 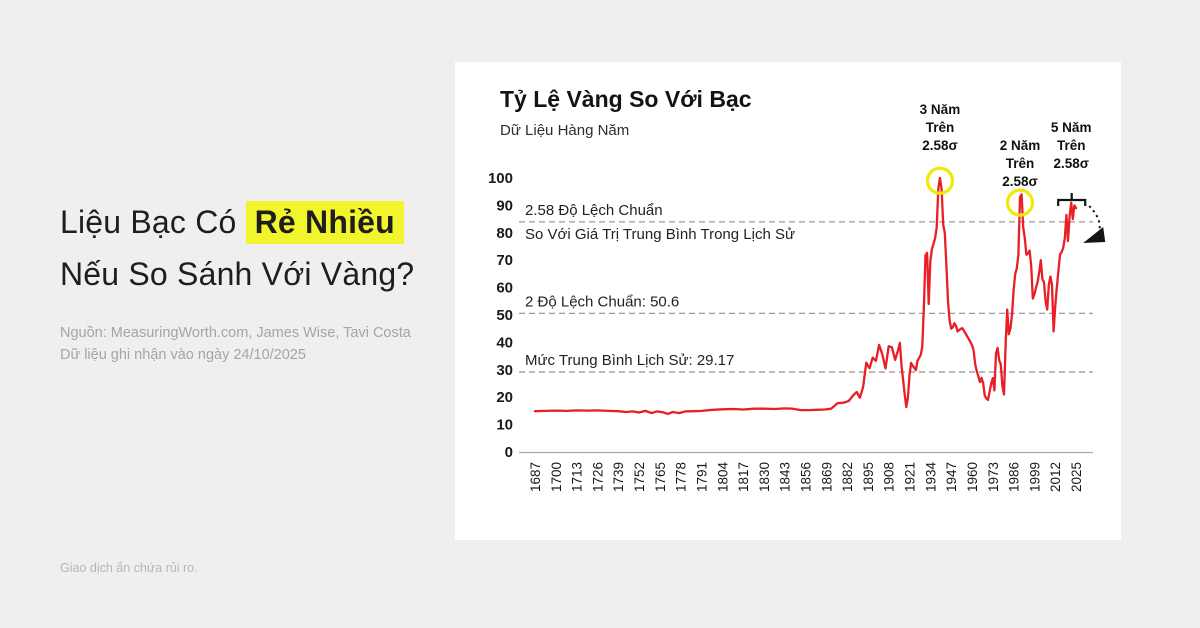 What do you see at coordinates (237, 274) in the screenshot?
I see `headline-line2: Nếu So Sánh Với Vàng?` at bounding box center [237, 274].